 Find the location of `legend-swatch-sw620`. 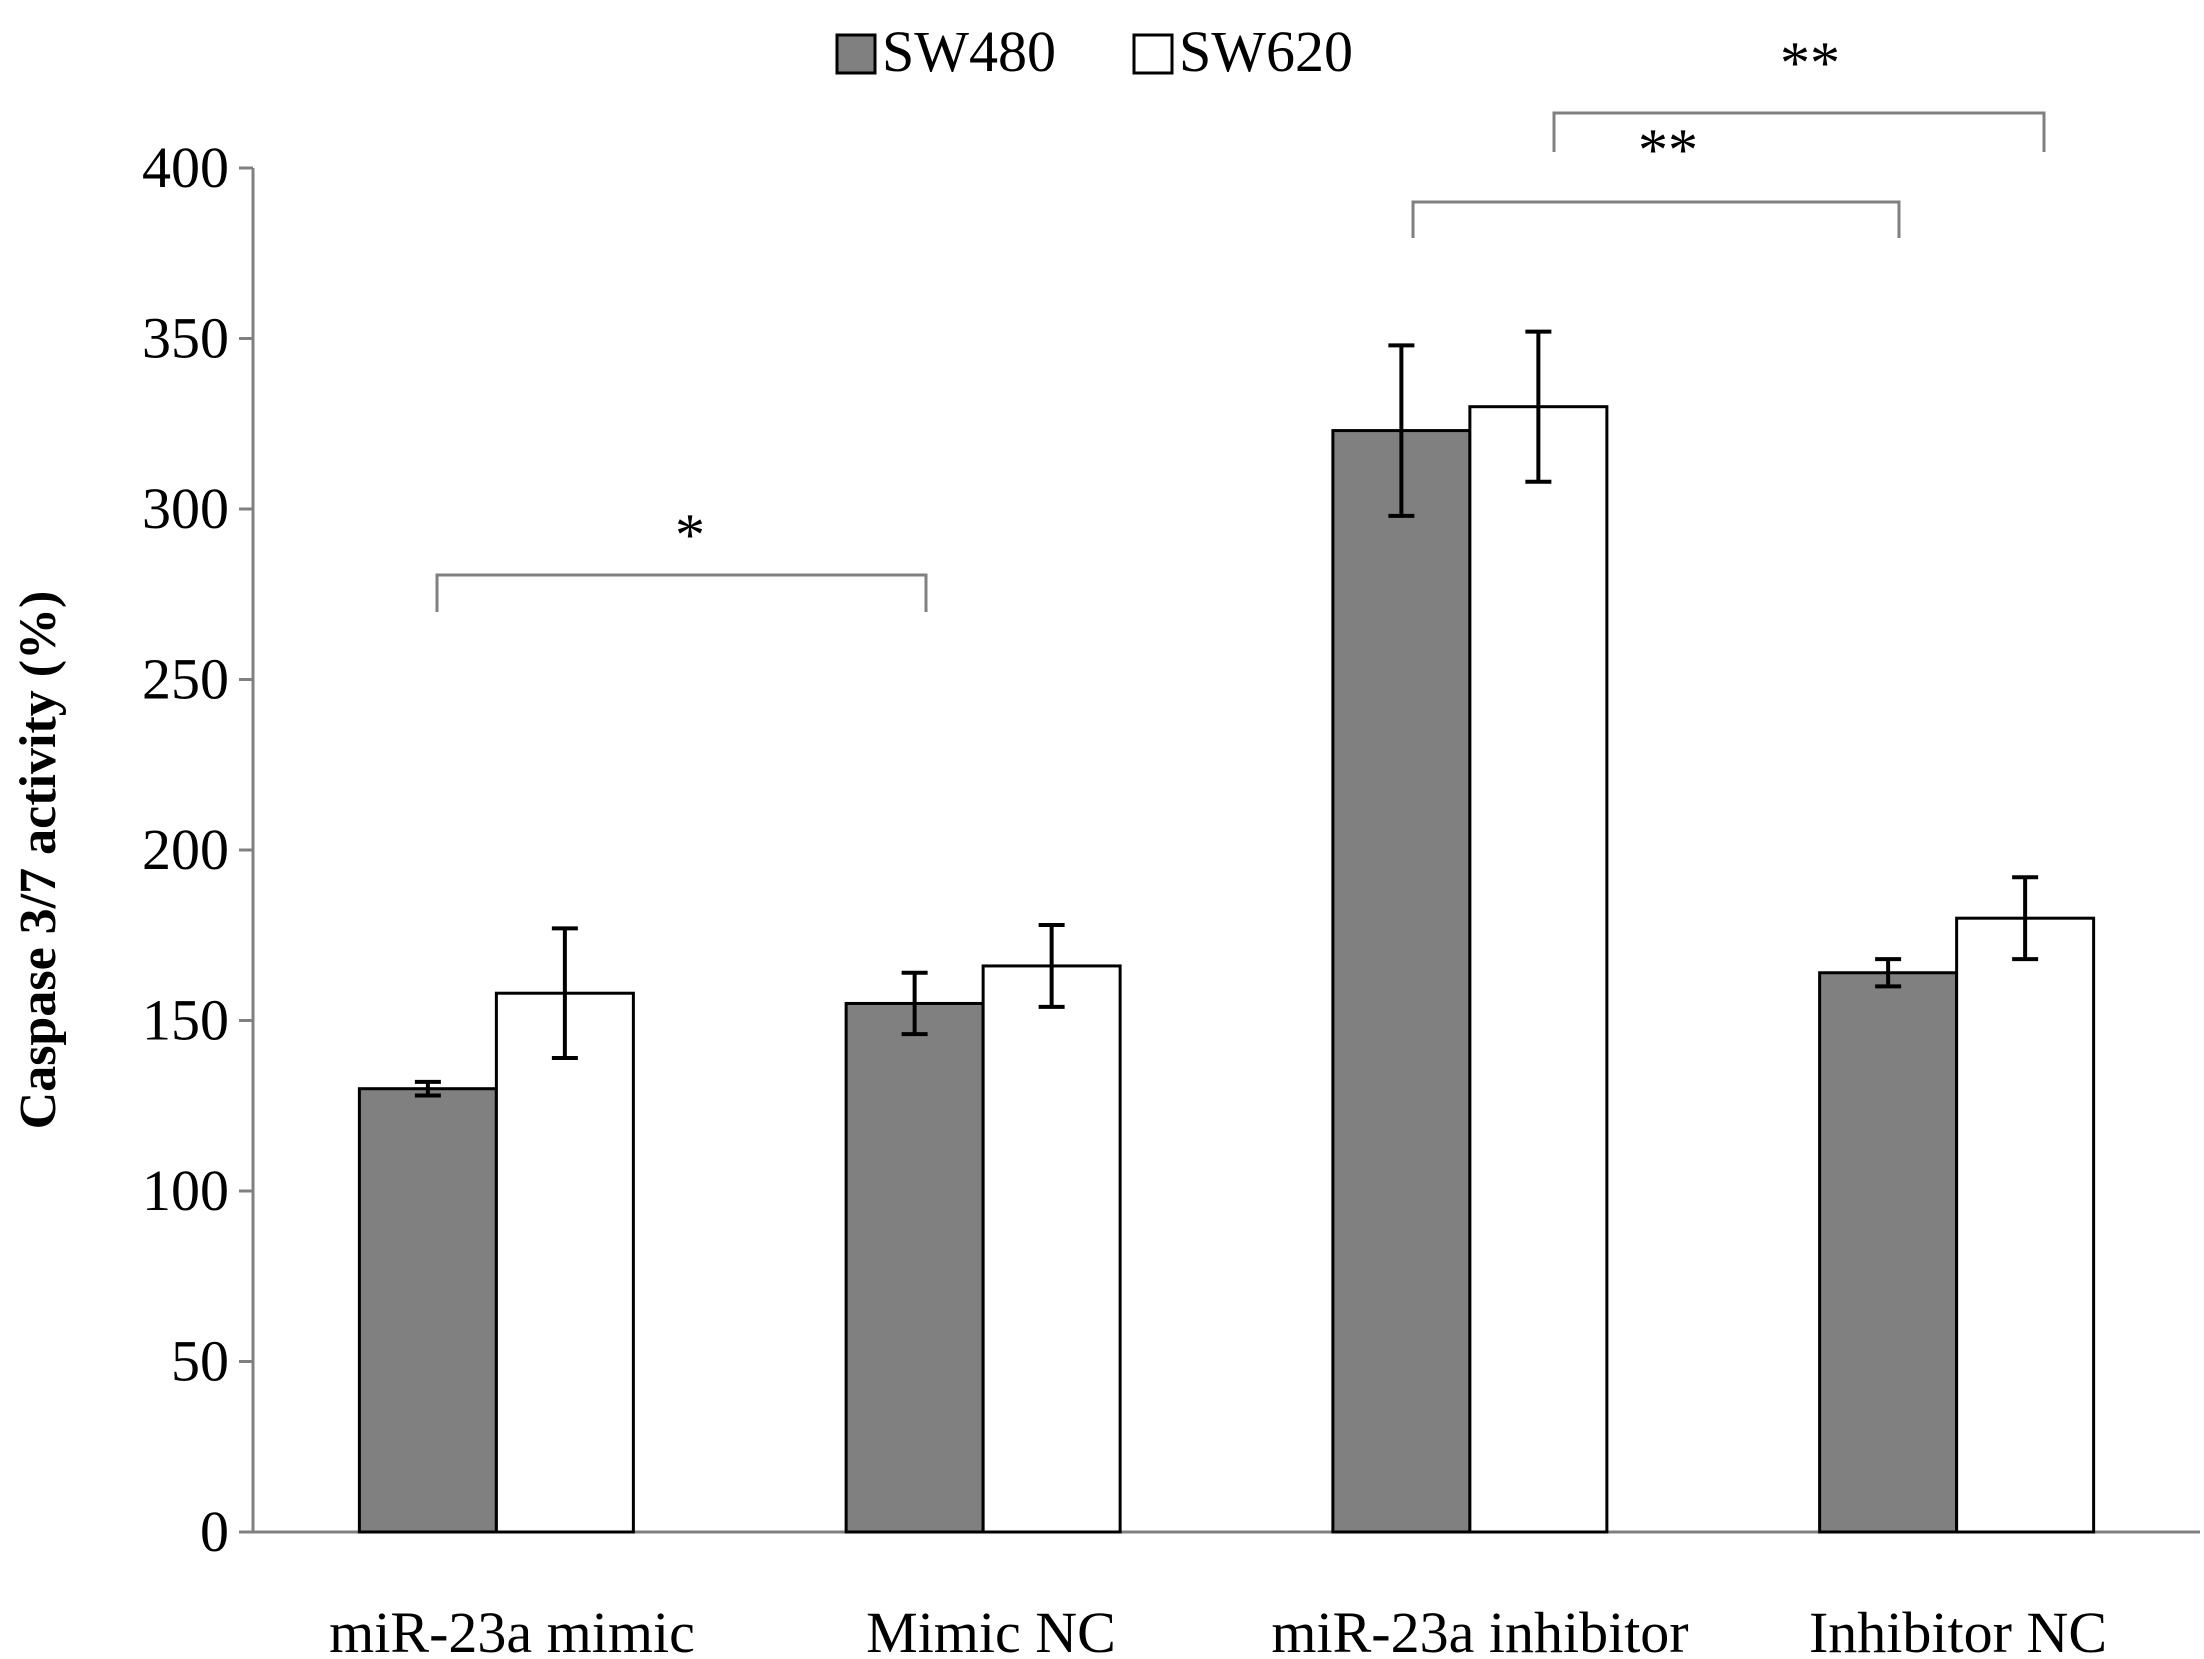

legend-swatch-sw620 is located at coordinates (1153, 54).